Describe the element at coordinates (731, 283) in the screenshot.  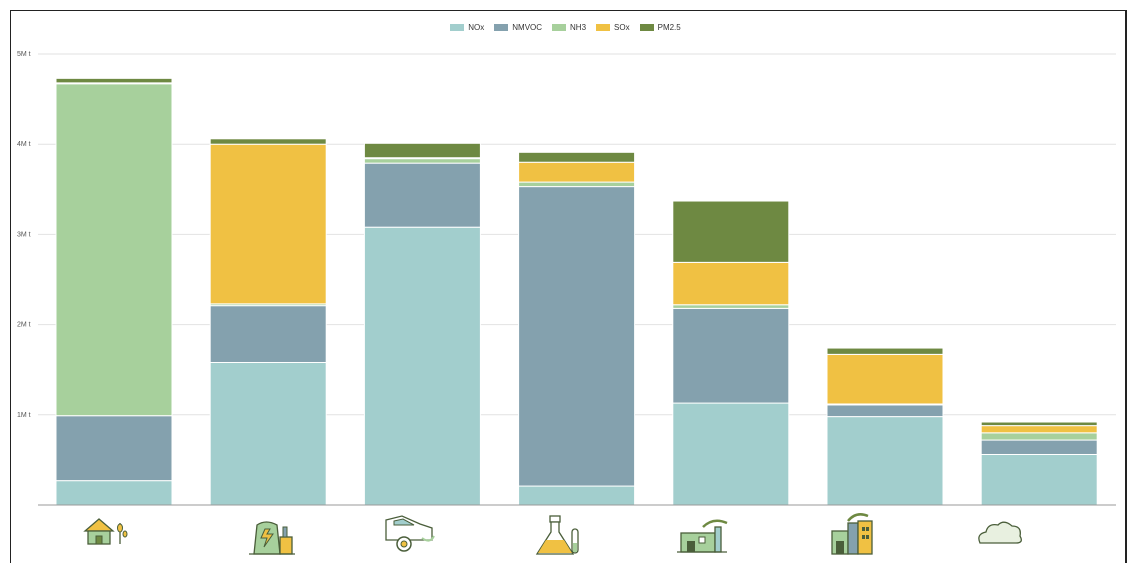
I see `bar-segment-5-sox` at that location.